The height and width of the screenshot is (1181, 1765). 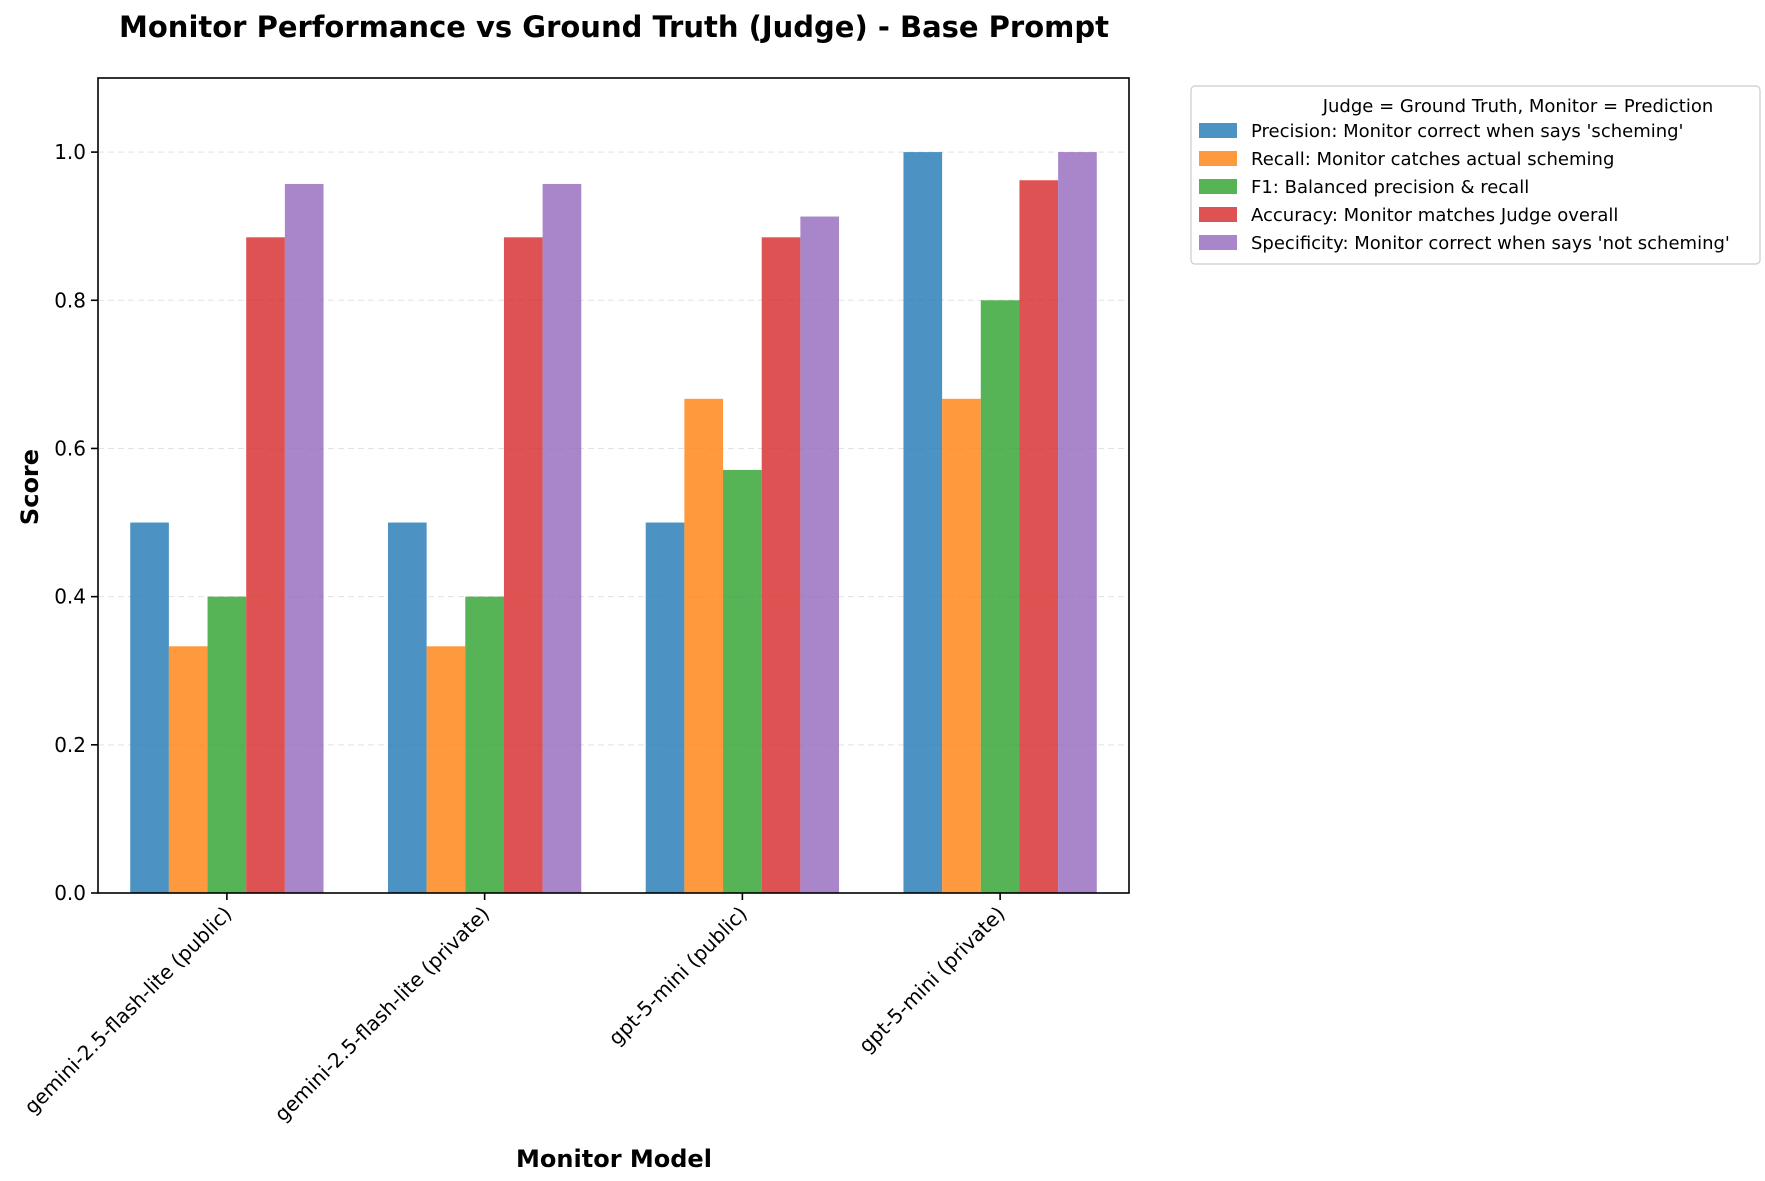 I want to click on legend-label: Recall: Monitor catches actual scheming, so click(x=1432, y=159).